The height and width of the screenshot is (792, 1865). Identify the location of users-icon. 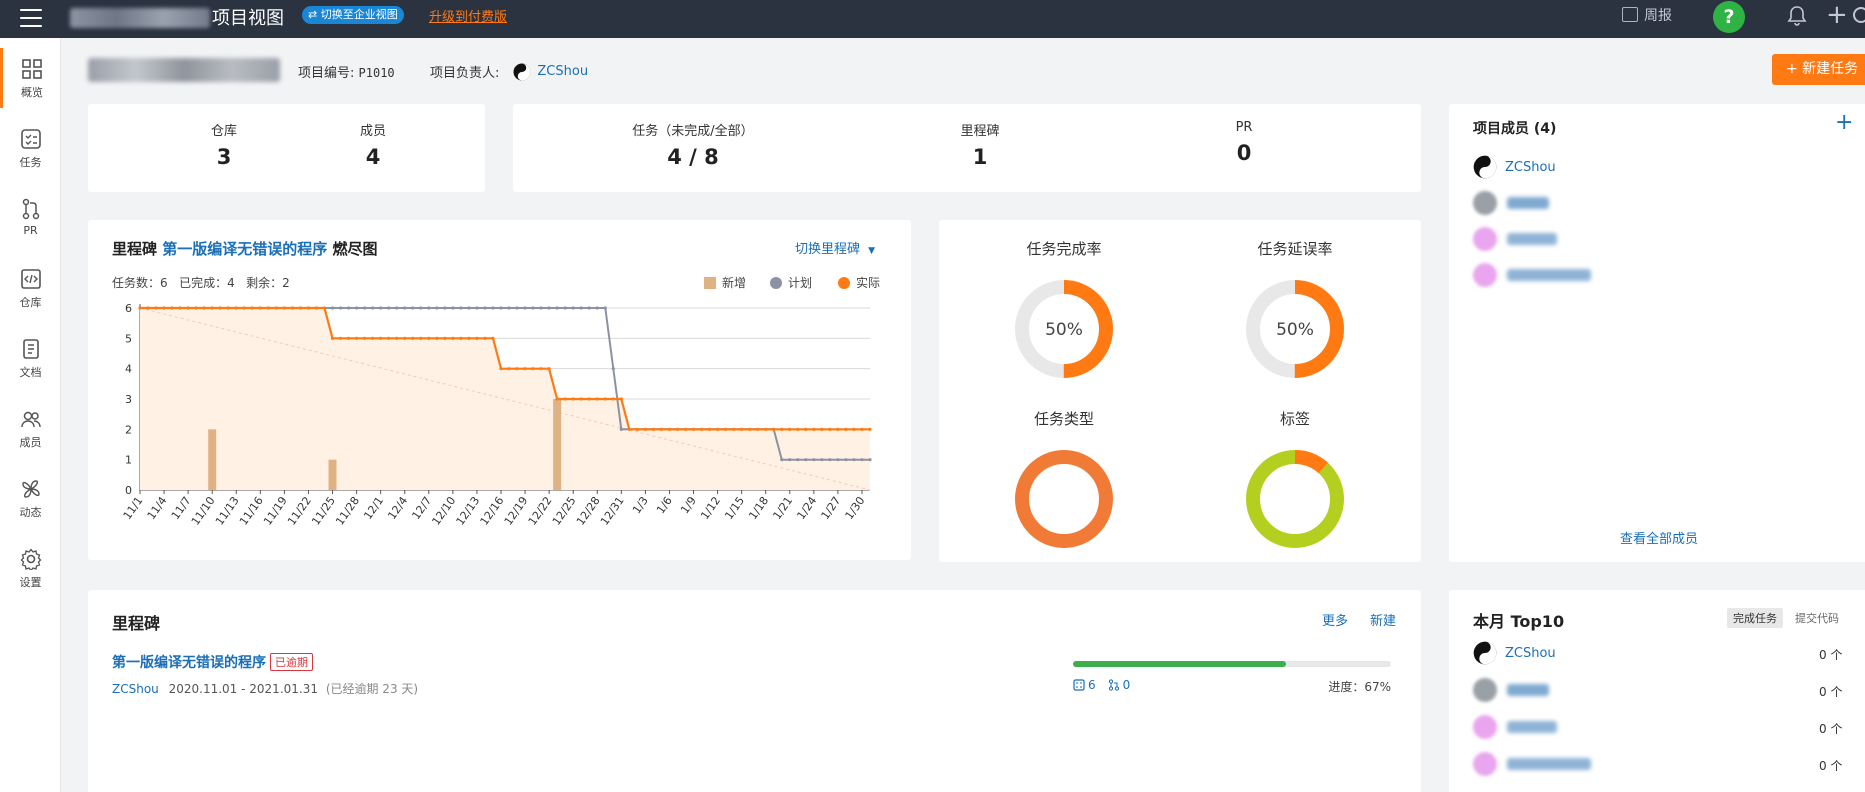
(30, 419).